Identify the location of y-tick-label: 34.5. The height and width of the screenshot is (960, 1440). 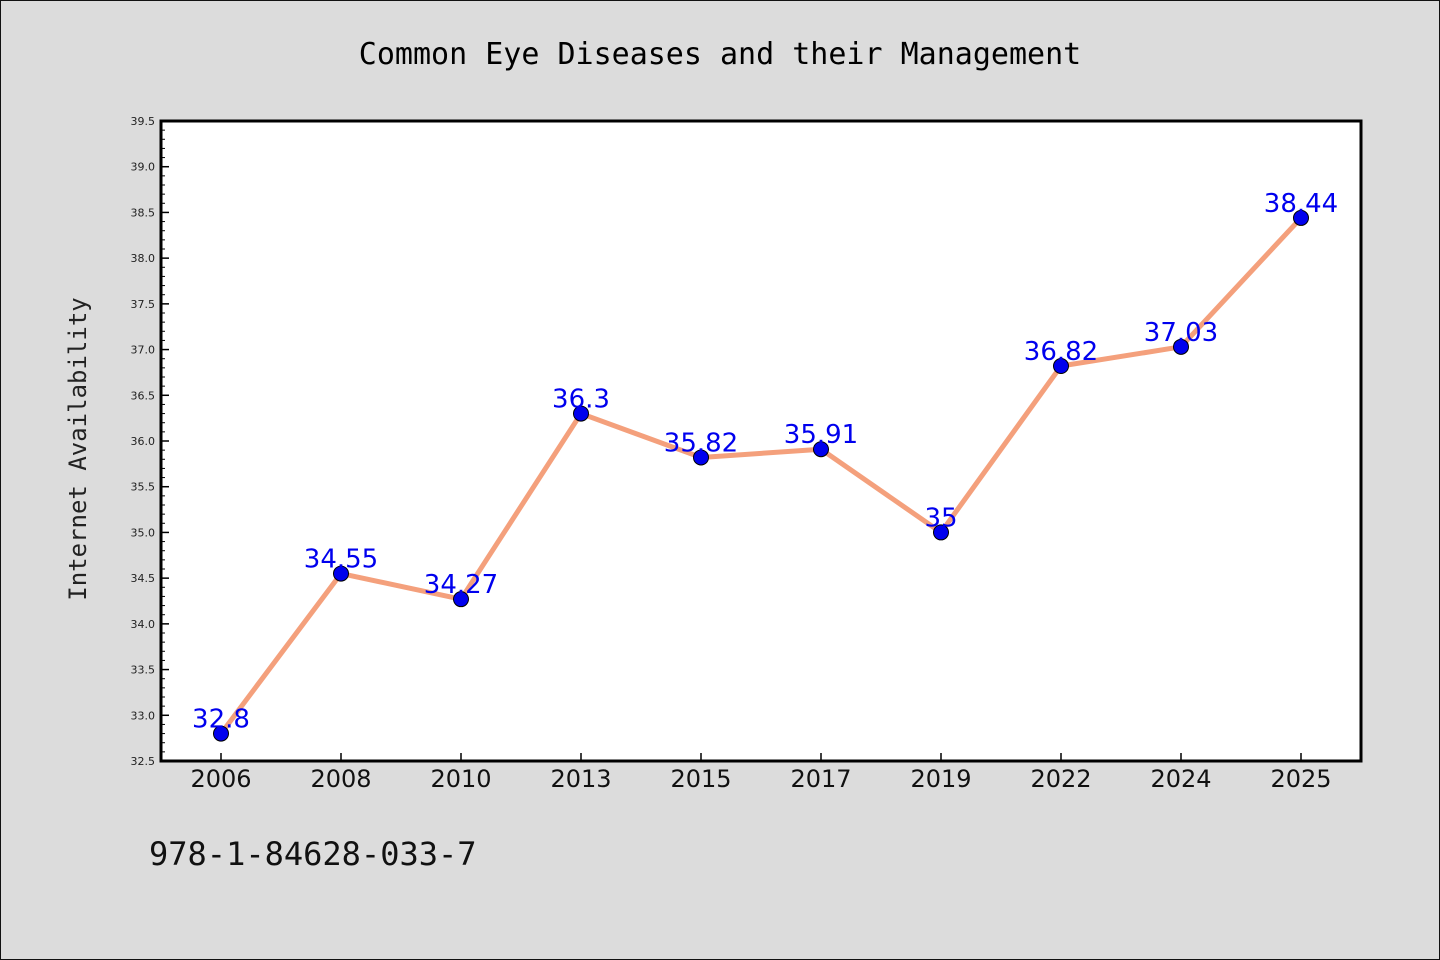
(143, 578).